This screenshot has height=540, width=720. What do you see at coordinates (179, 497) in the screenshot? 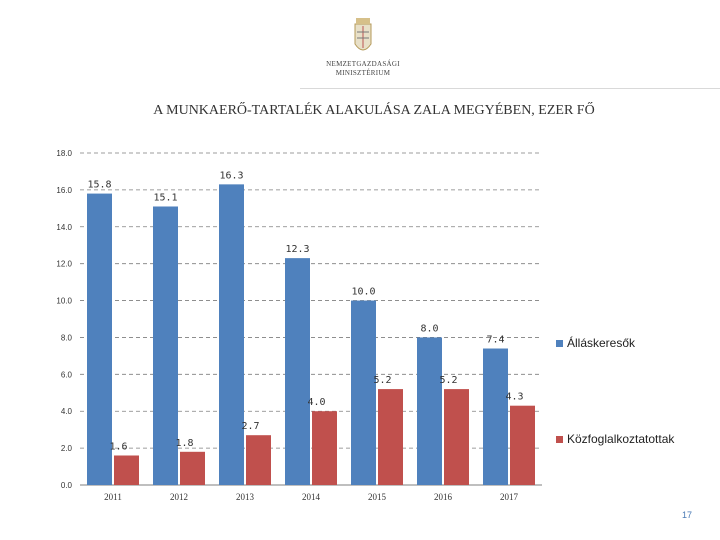
I see `x-tick-label: 2012` at bounding box center [179, 497].